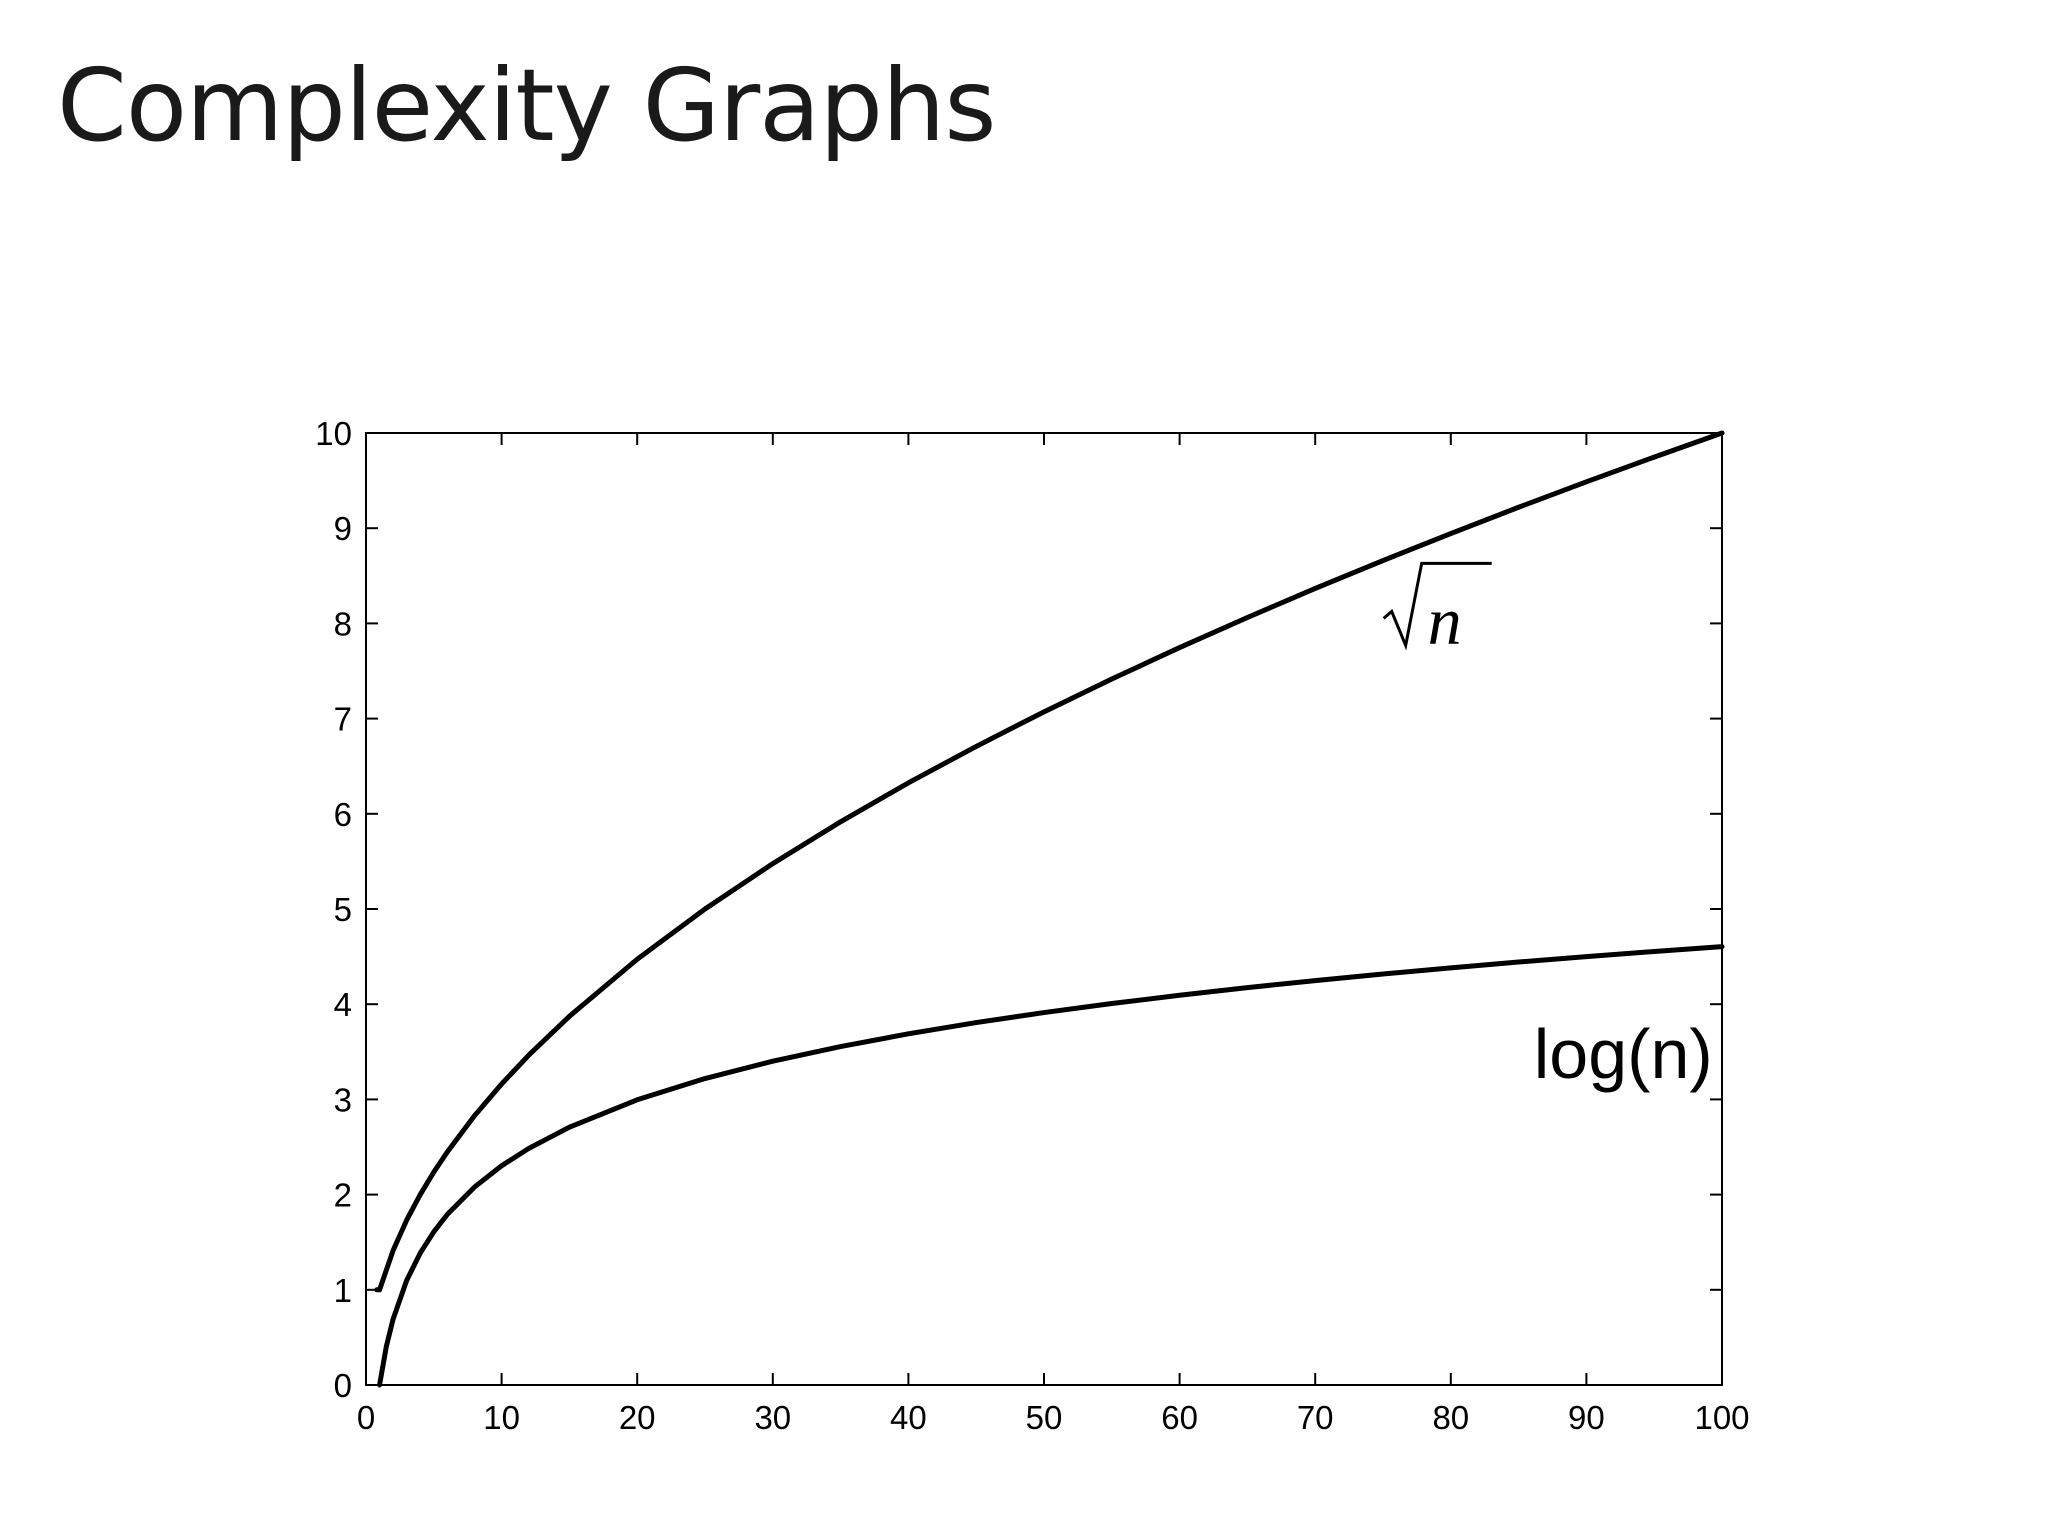 This screenshot has width=2048, height=1536. Describe the element at coordinates (1179, 1417) in the screenshot. I see `x-tick-label: 60` at that location.